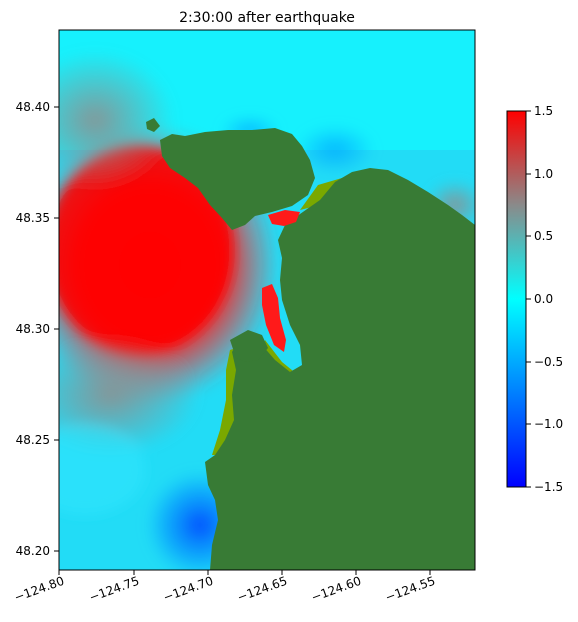  Describe the element at coordinates (33, 107) in the screenshot. I see `y-tick-label: 48.40` at that location.